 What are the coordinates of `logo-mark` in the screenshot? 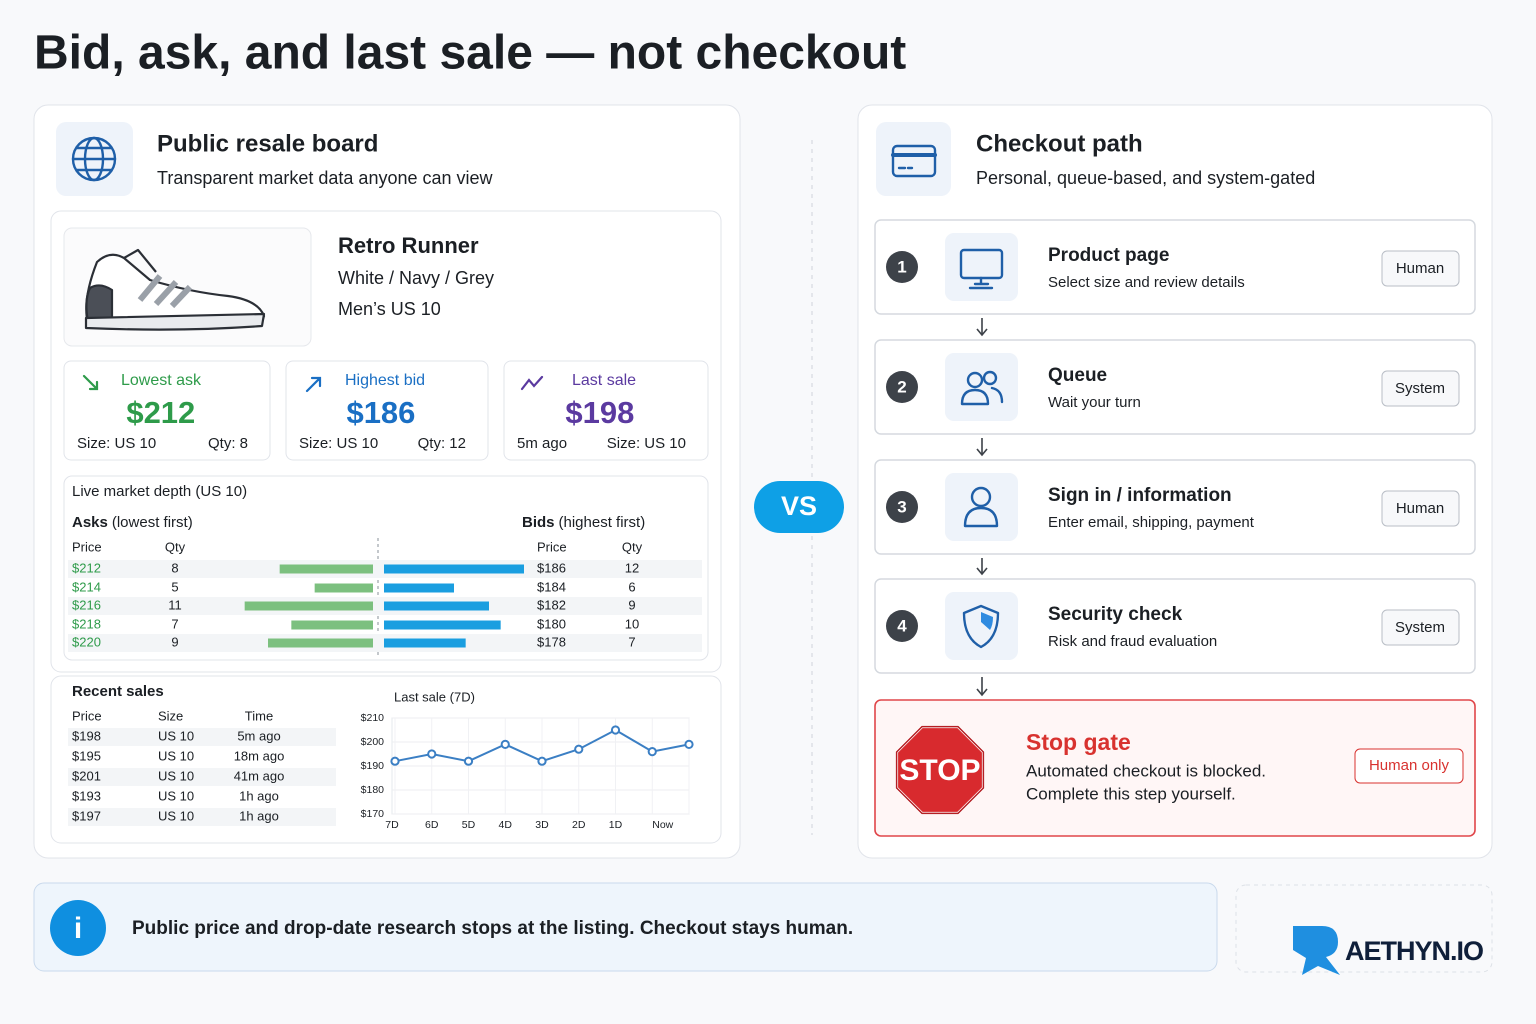 It's located at (1316, 950).